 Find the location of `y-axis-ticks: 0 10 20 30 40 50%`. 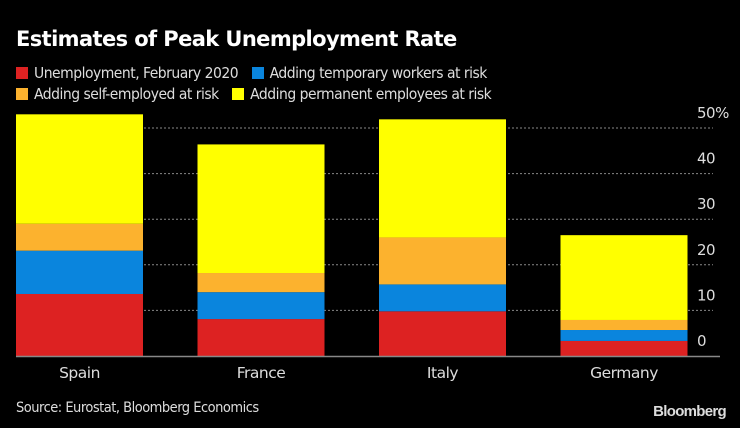

y-axis-ticks: 0 10 20 30 40 50% is located at coordinates (713, 227).